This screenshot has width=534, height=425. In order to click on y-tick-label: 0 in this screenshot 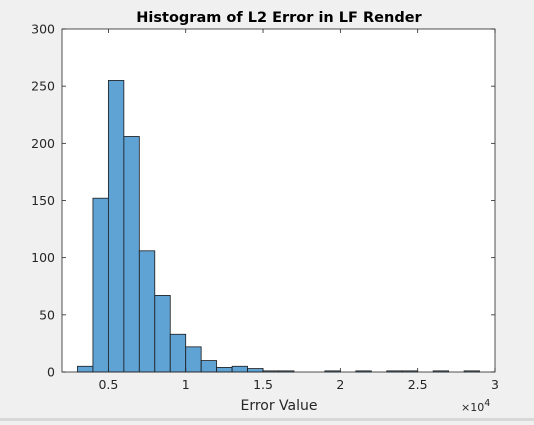, I will do `click(51, 372)`.